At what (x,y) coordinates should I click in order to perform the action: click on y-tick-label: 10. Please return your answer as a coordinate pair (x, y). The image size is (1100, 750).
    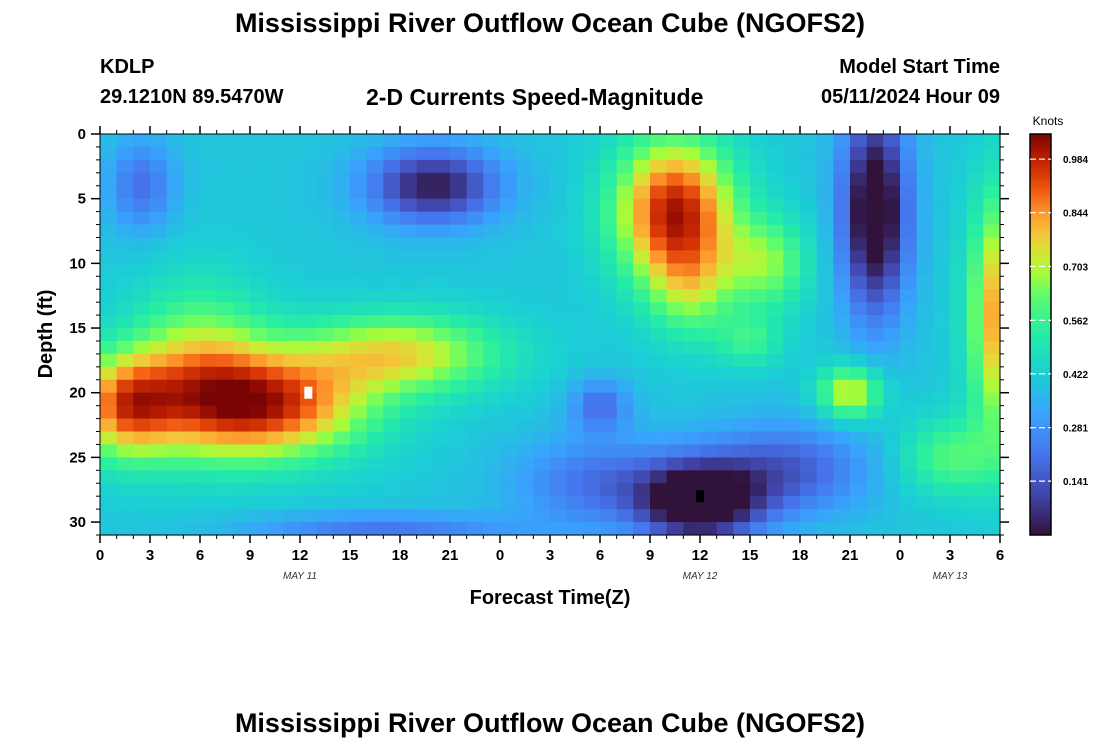
    Looking at the image, I should click on (77, 263).